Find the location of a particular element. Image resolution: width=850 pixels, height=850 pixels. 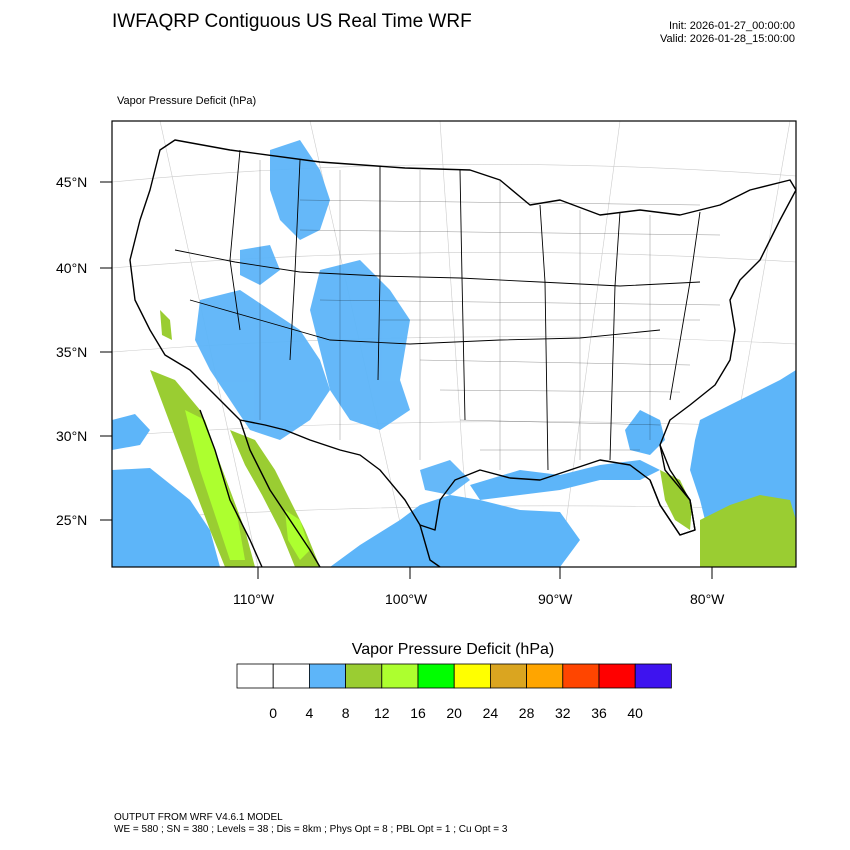

colorbar-tick-24: 24 is located at coordinates (490, 713).